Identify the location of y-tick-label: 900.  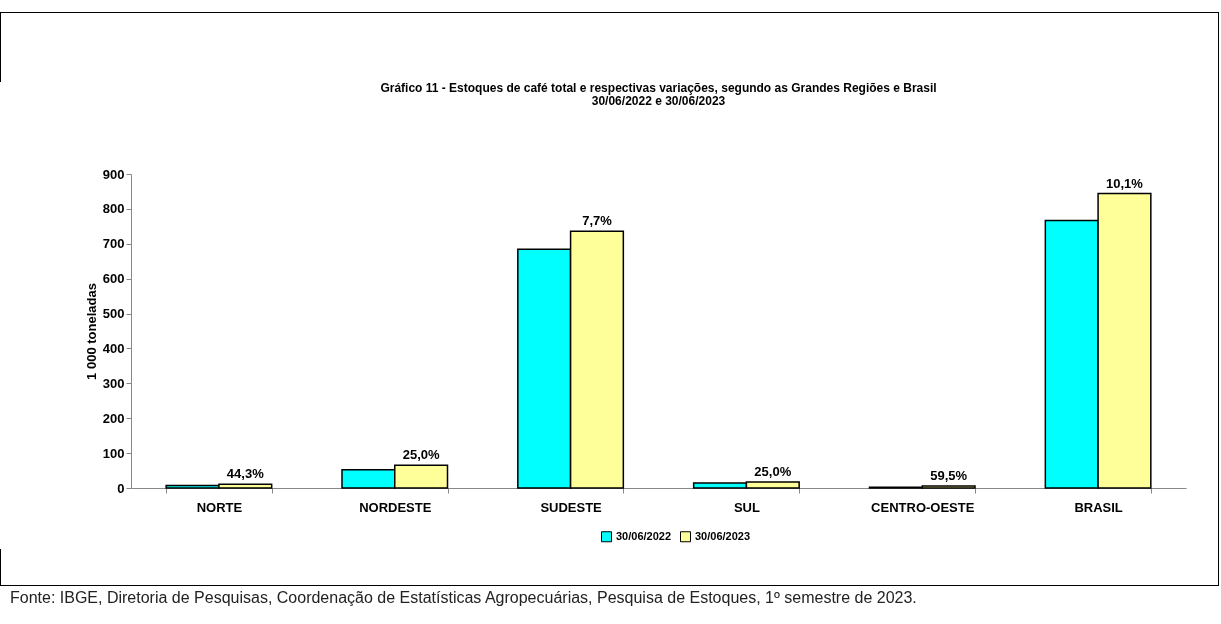
(113, 174).